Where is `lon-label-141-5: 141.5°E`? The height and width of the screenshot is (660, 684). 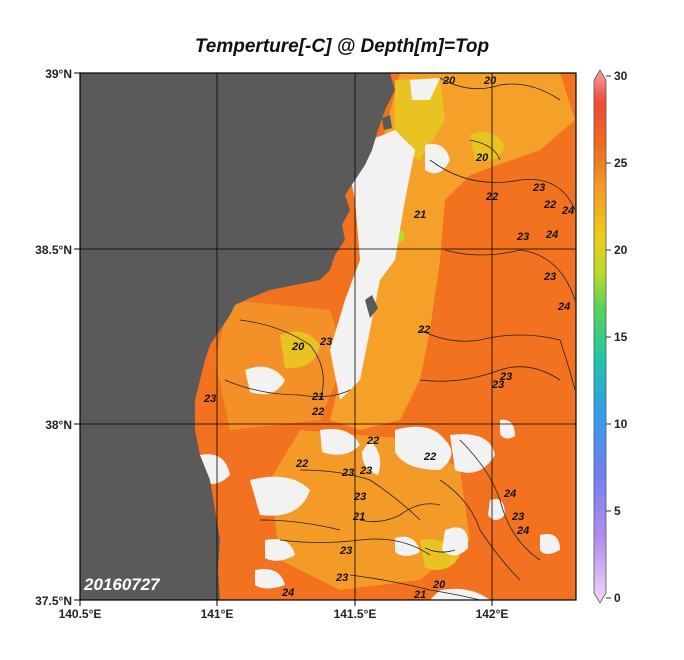 lon-label-141-5: 141.5°E is located at coordinates (355, 614).